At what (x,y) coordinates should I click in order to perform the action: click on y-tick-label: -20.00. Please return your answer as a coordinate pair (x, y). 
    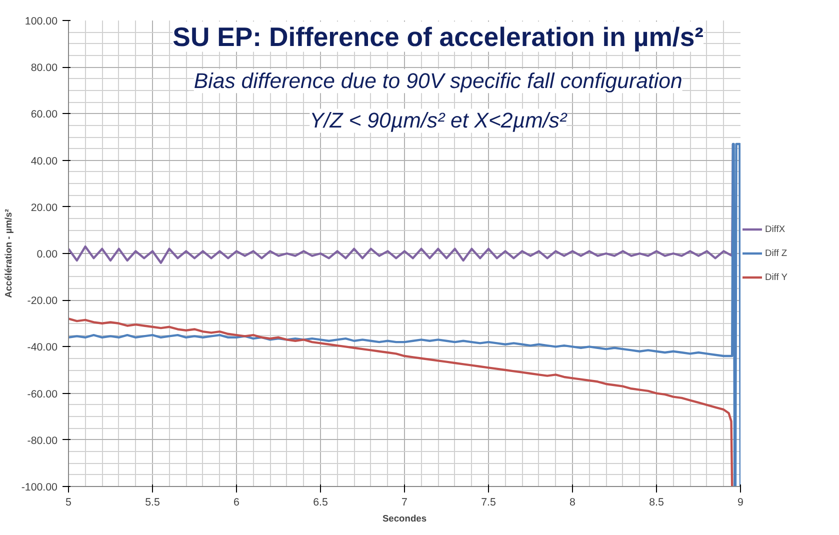
    Looking at the image, I should click on (42, 301).